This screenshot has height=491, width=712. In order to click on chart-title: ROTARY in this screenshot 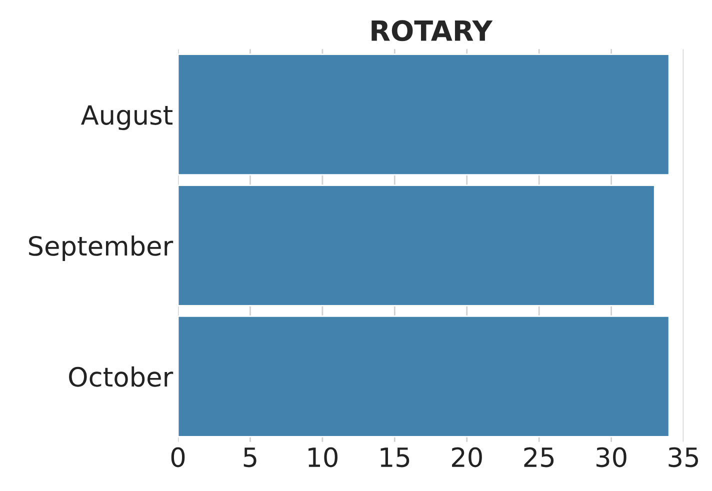, I will do `click(432, 31)`.